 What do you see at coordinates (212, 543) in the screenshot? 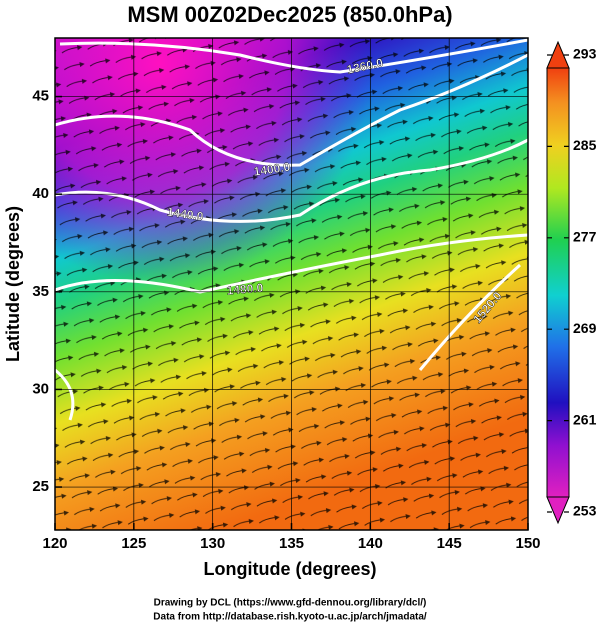
I see `x-tick-label: 130` at bounding box center [212, 543].